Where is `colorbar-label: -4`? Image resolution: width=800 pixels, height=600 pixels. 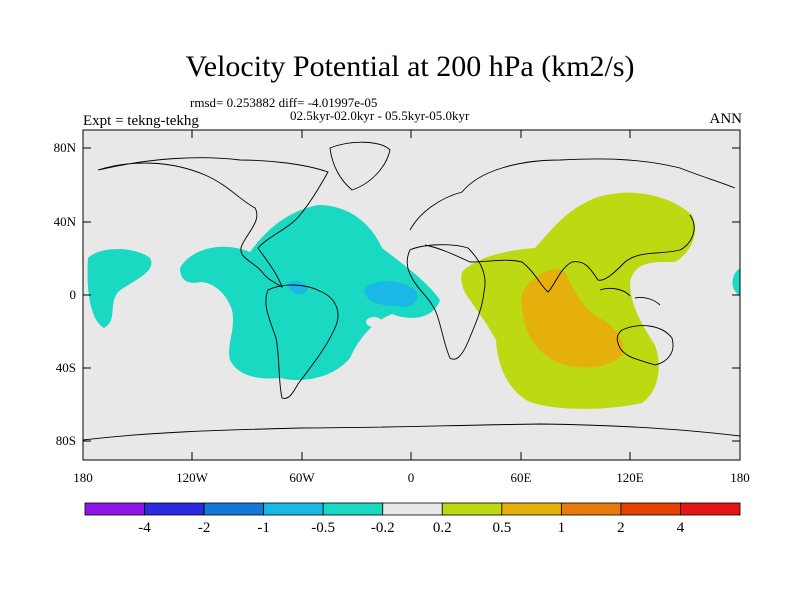
colorbar-label: -4 is located at coordinates (144, 528).